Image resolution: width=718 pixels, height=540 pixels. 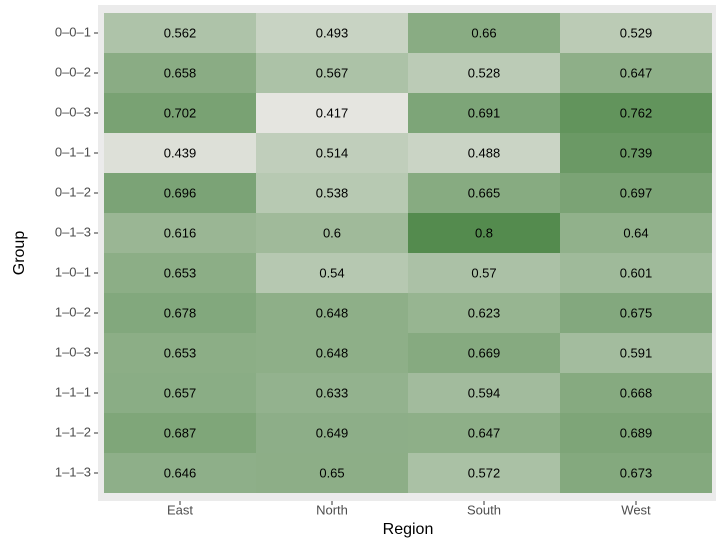 I want to click on cell-label: 0.673, so click(x=636, y=472).